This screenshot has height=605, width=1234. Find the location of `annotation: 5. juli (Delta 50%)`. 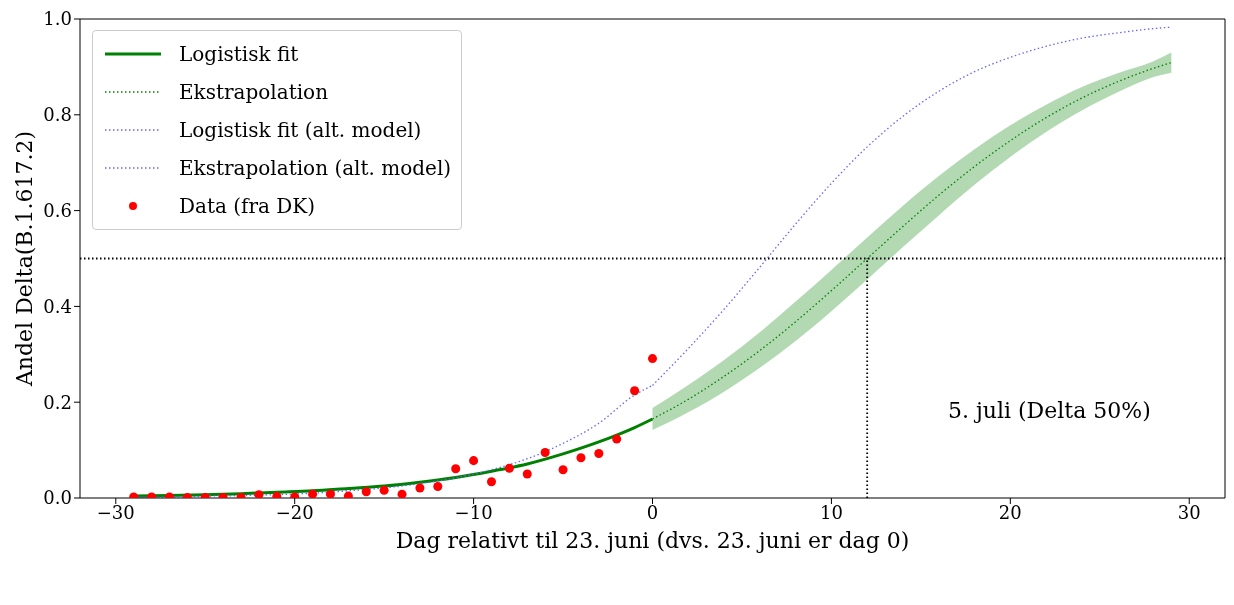

annotation: 5. juli (Delta 50%) is located at coordinates (1049, 410).